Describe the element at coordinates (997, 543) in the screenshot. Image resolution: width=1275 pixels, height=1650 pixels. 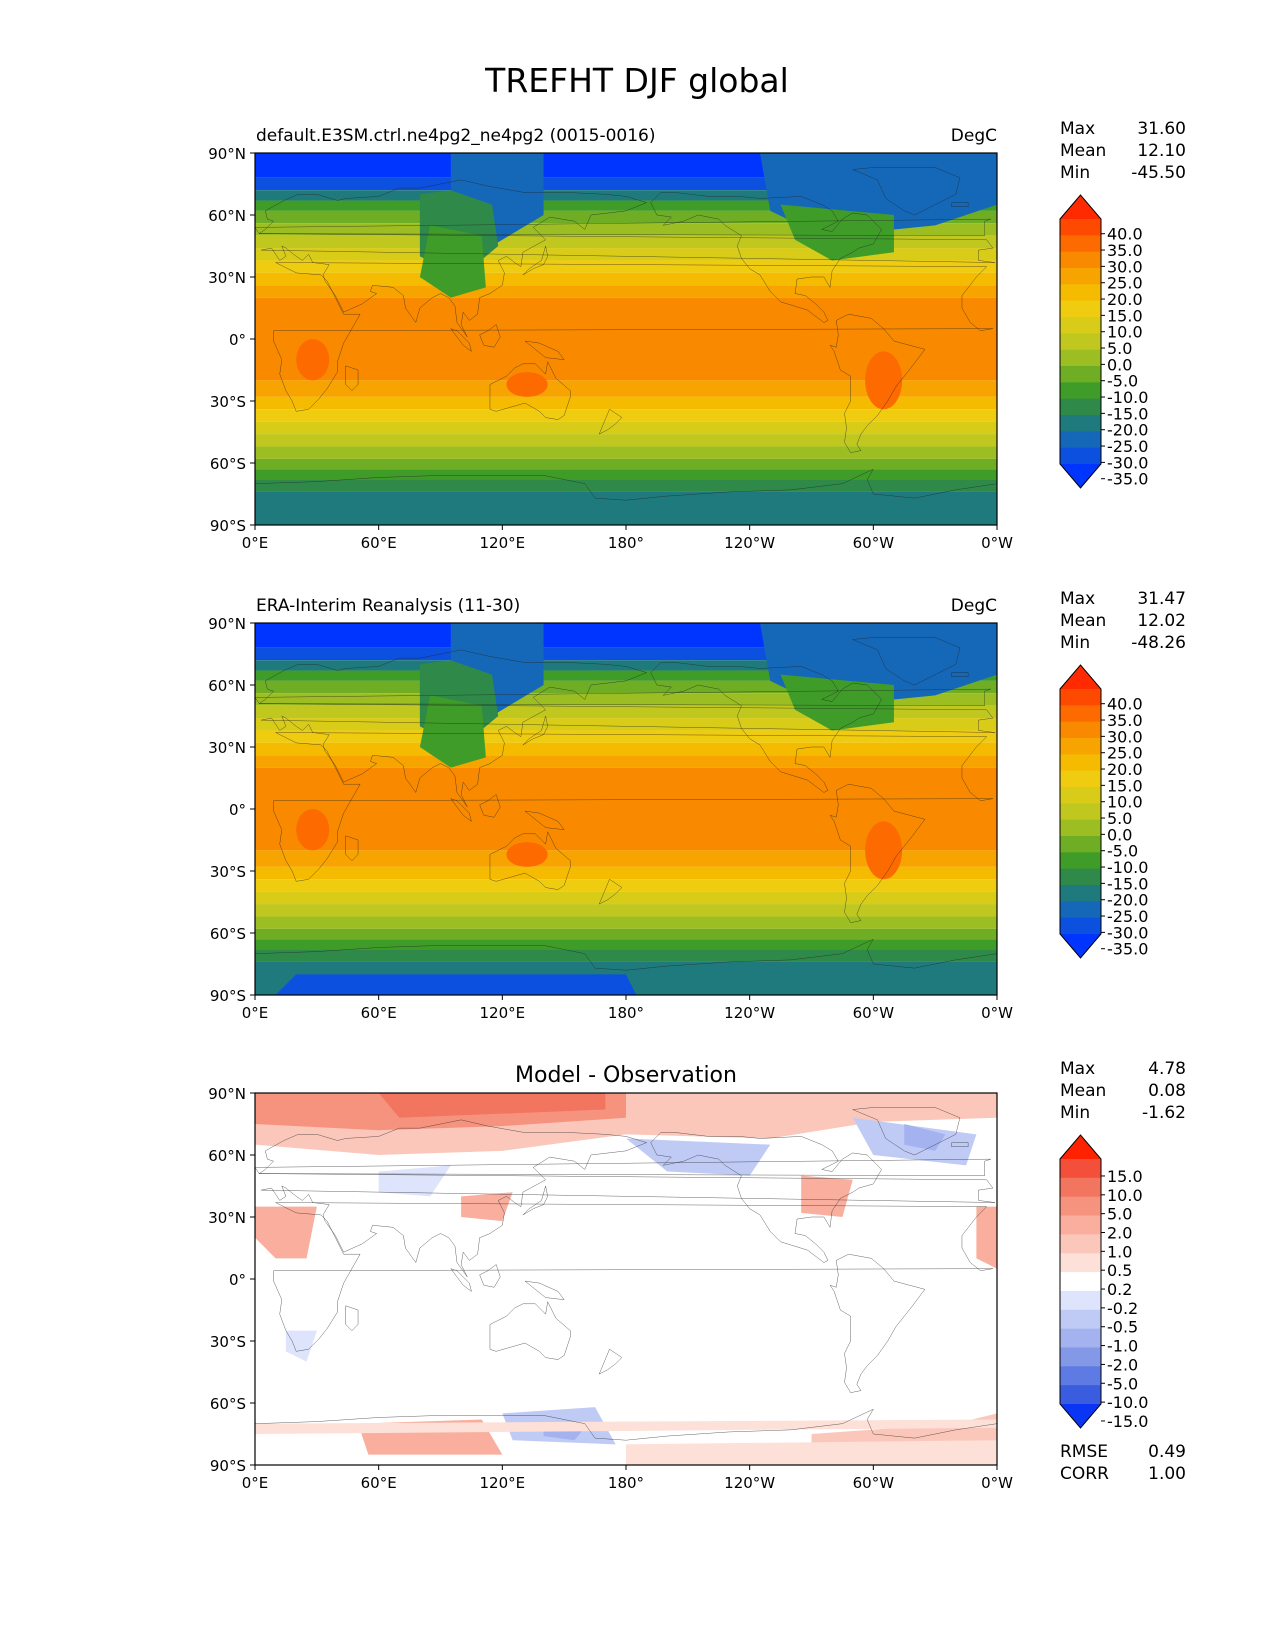
I see `lon-tick-label: 0°W` at that location.